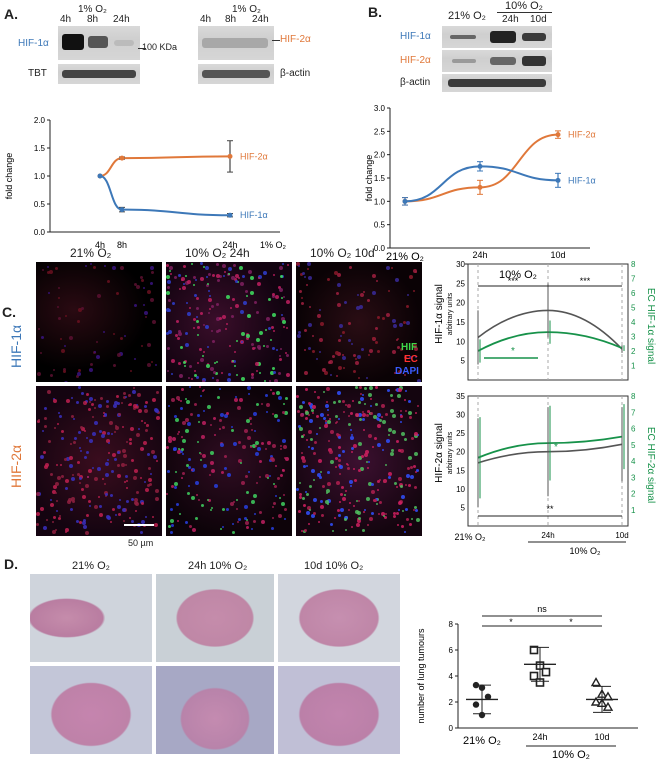 The image size is (658, 762). Describe the element at coordinates (633, 429) in the screenshot. I see `y2-tick-label: 6` at that location.